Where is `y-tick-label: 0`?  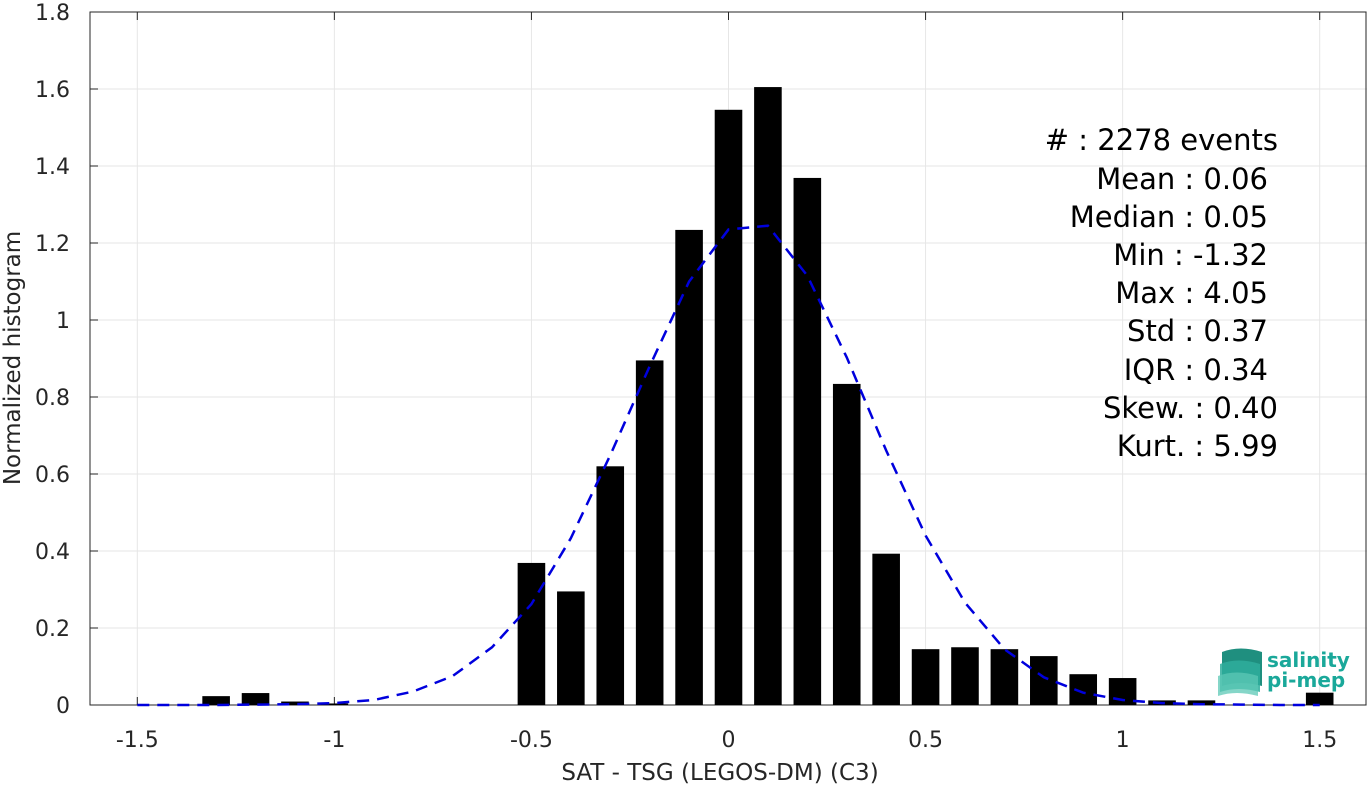
y-tick-label: 0 is located at coordinates (63, 706).